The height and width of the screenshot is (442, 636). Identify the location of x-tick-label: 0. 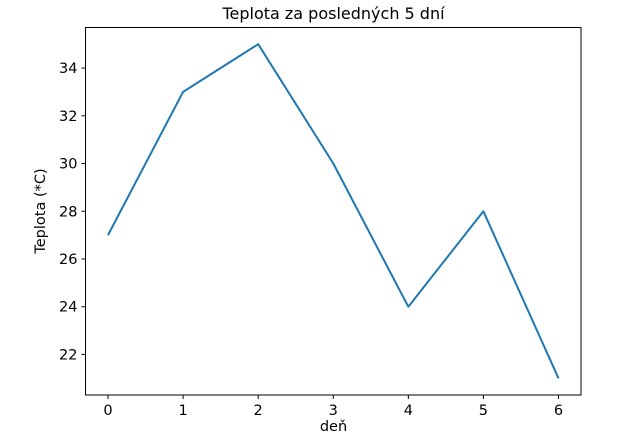
(107, 411).